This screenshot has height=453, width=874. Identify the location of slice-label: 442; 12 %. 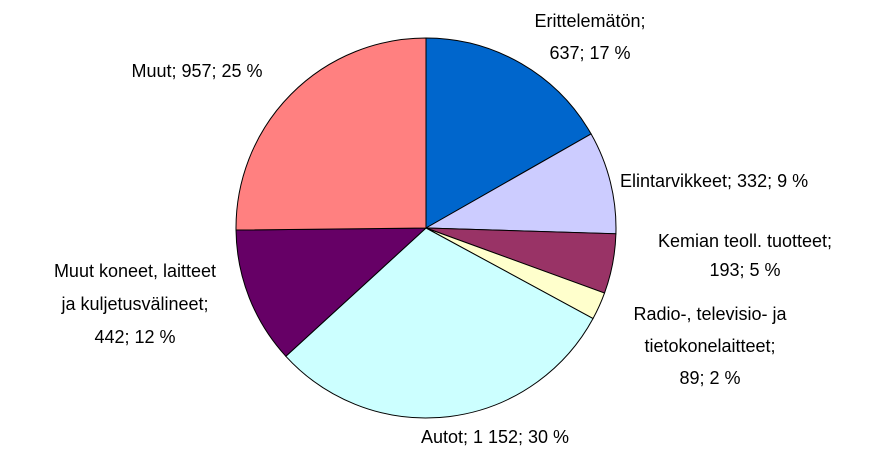
(134, 337).